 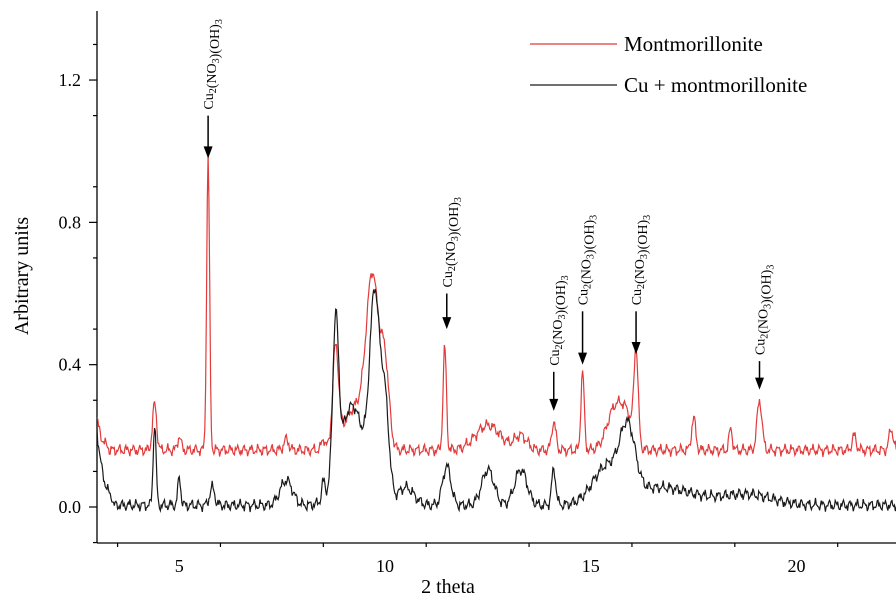 I want to click on x-tick-label: 10, so click(x=385, y=566).